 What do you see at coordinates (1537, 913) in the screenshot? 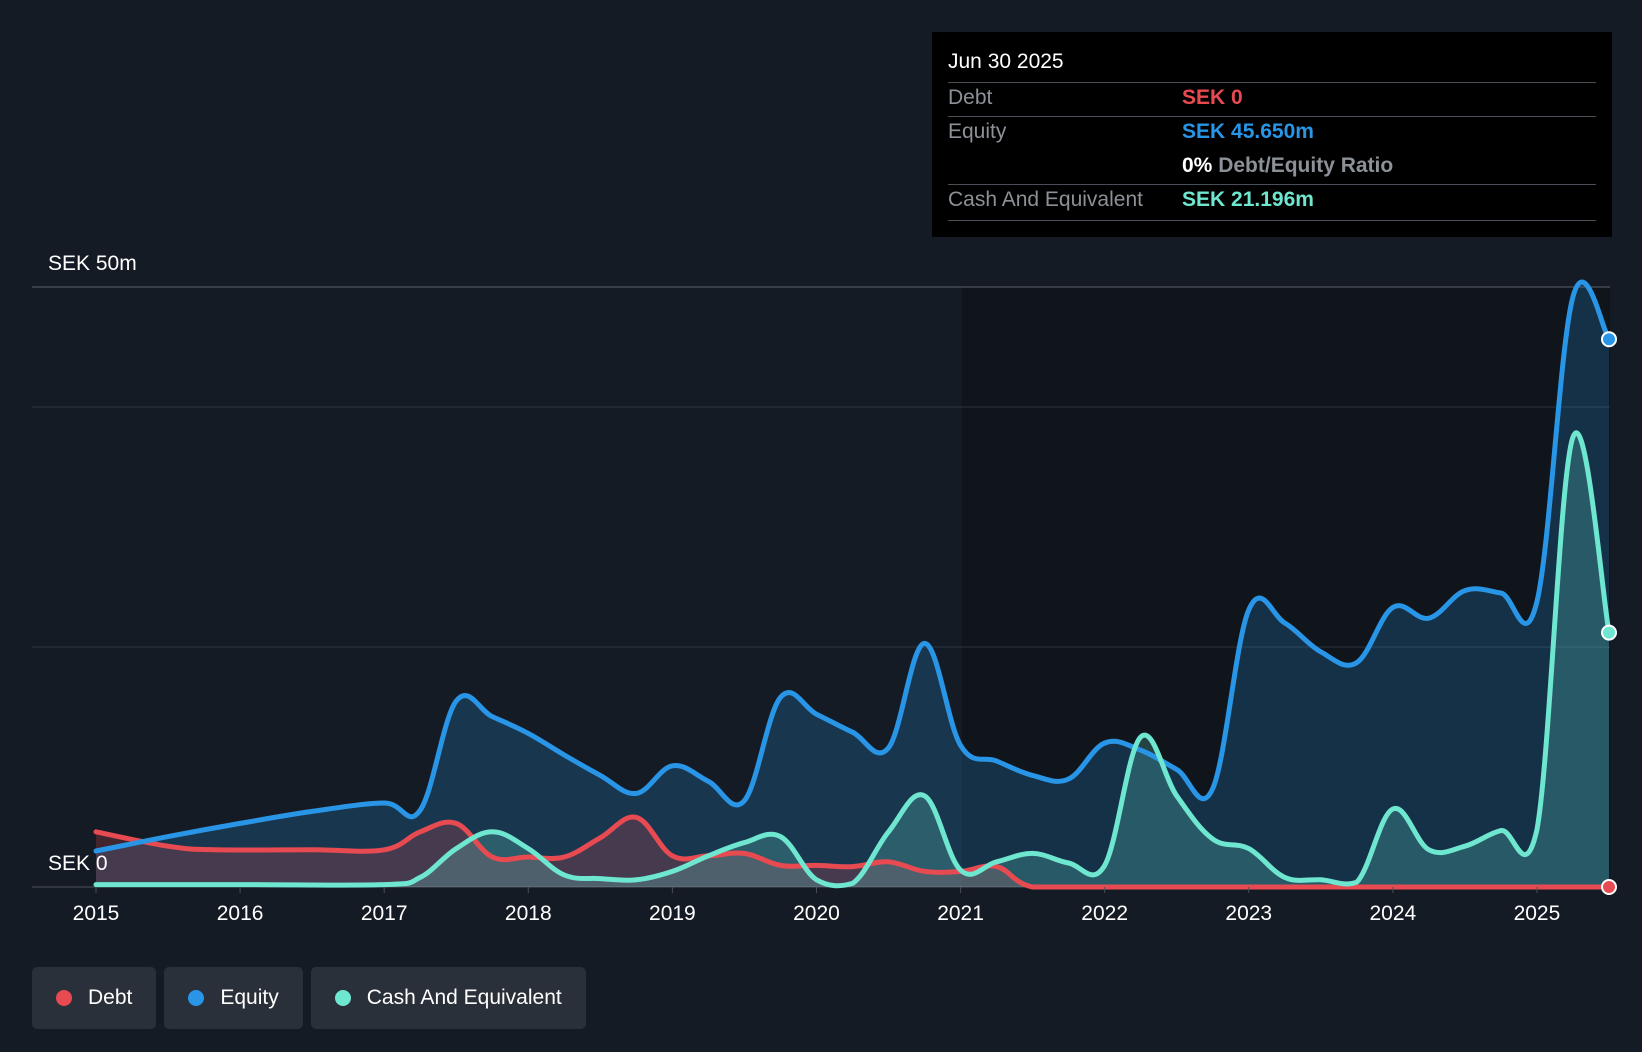
I see `x-tick-label: 2025` at bounding box center [1537, 913].